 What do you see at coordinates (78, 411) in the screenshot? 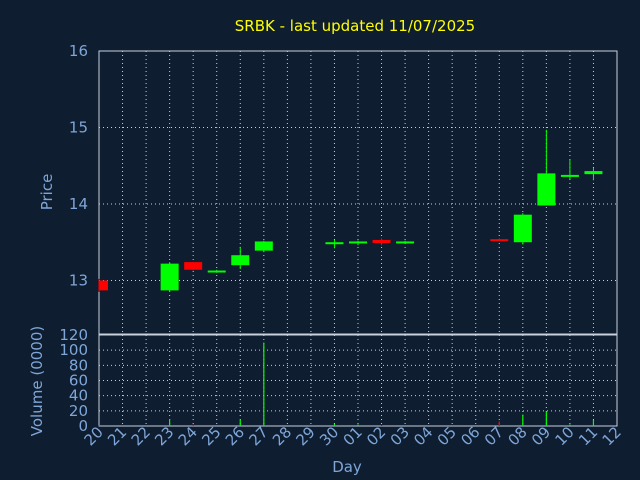
I see `volume-tick-label: 20` at bounding box center [78, 411].